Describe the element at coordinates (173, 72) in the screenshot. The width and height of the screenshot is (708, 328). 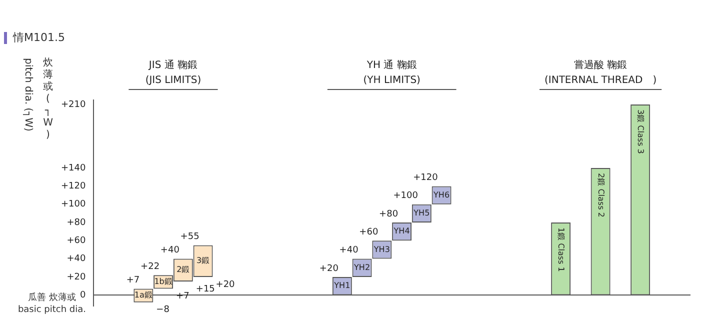
I see `text: JIS 通 鞠鍛 (JIS LIMITS)` at that location.